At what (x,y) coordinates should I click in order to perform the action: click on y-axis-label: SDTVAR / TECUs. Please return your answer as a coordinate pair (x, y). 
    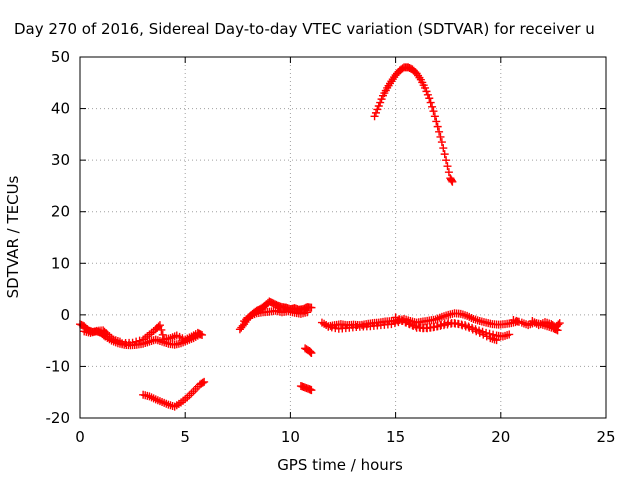
    Looking at the image, I should click on (13, 236).